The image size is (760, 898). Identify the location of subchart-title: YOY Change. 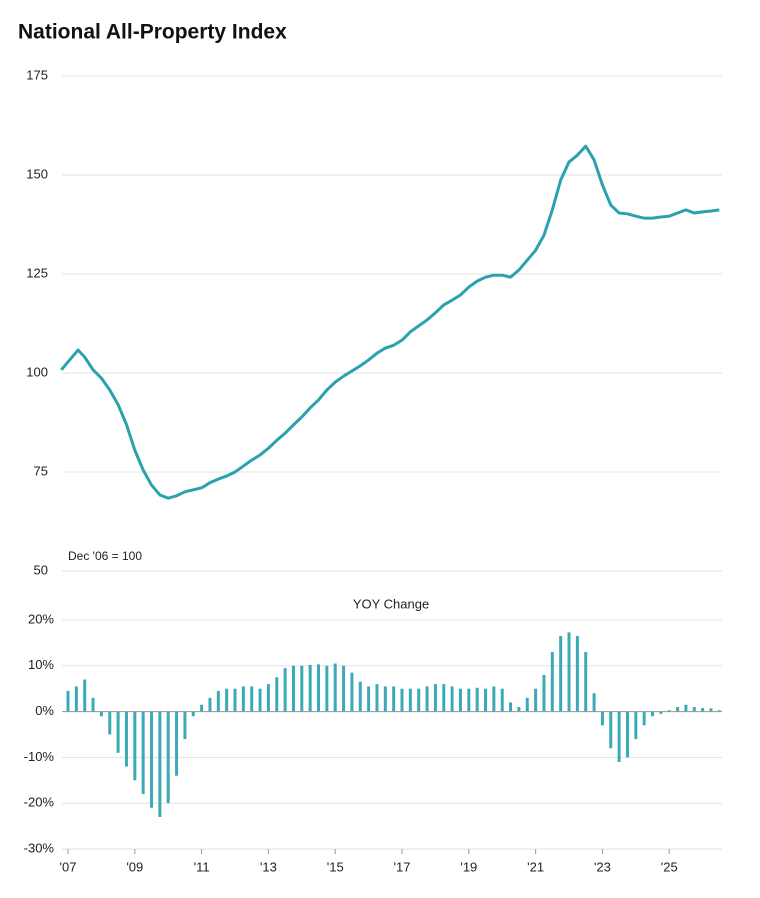
(391, 603).